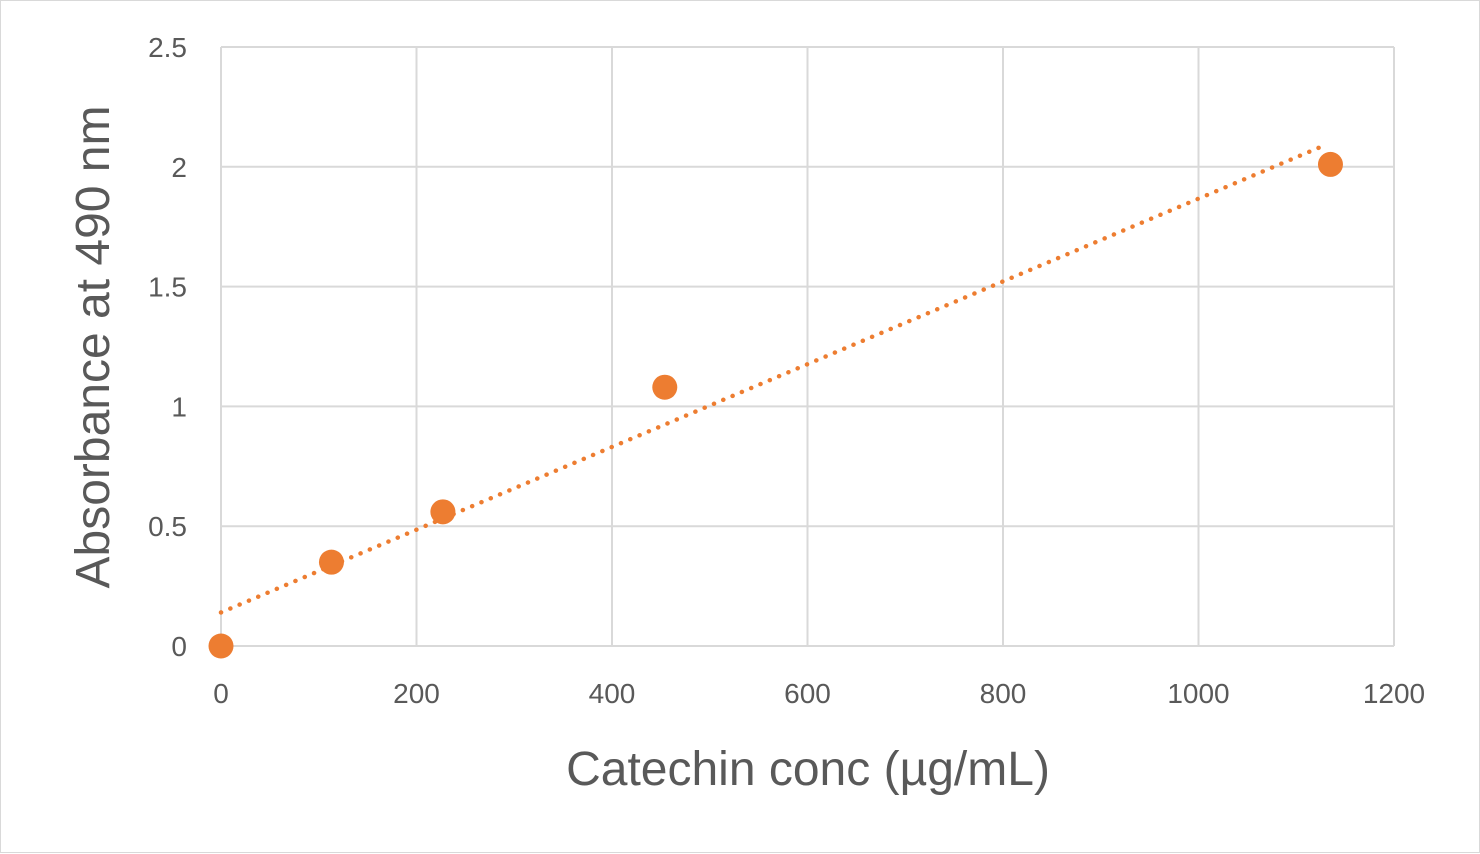  What do you see at coordinates (167, 287) in the screenshot?
I see `y-tick-label: 1.5` at bounding box center [167, 287].